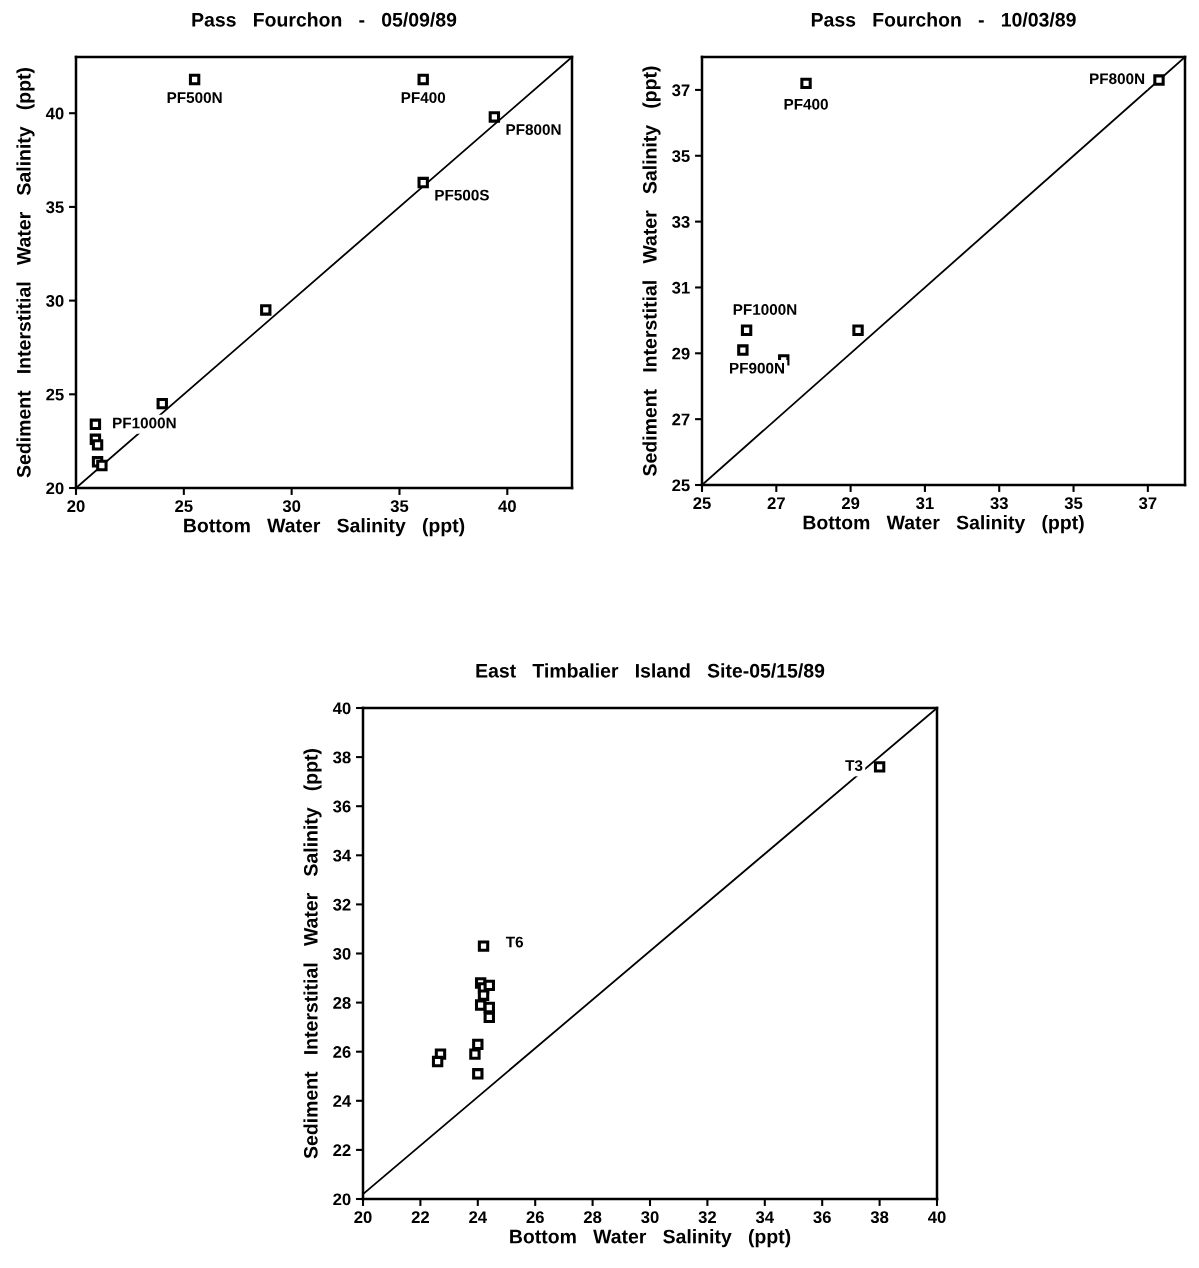  What do you see at coordinates (681, 353) in the screenshot?
I see `y-tick-label: 29` at bounding box center [681, 353].